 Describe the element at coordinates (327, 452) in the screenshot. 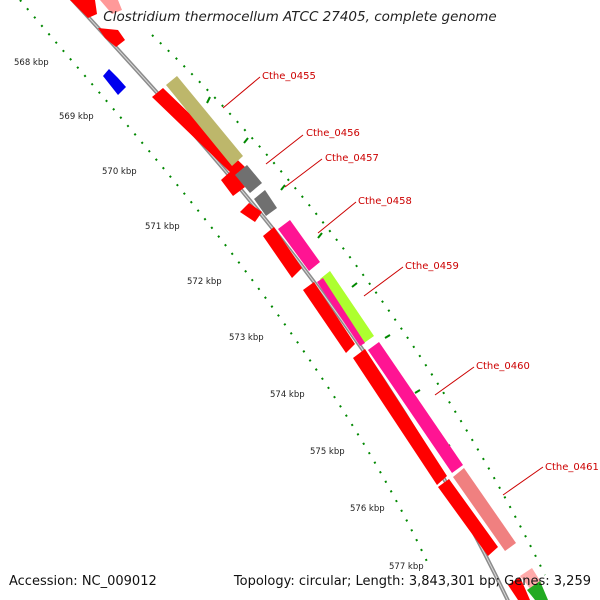

I see `tick-label-575: 575 kbp` at that location.